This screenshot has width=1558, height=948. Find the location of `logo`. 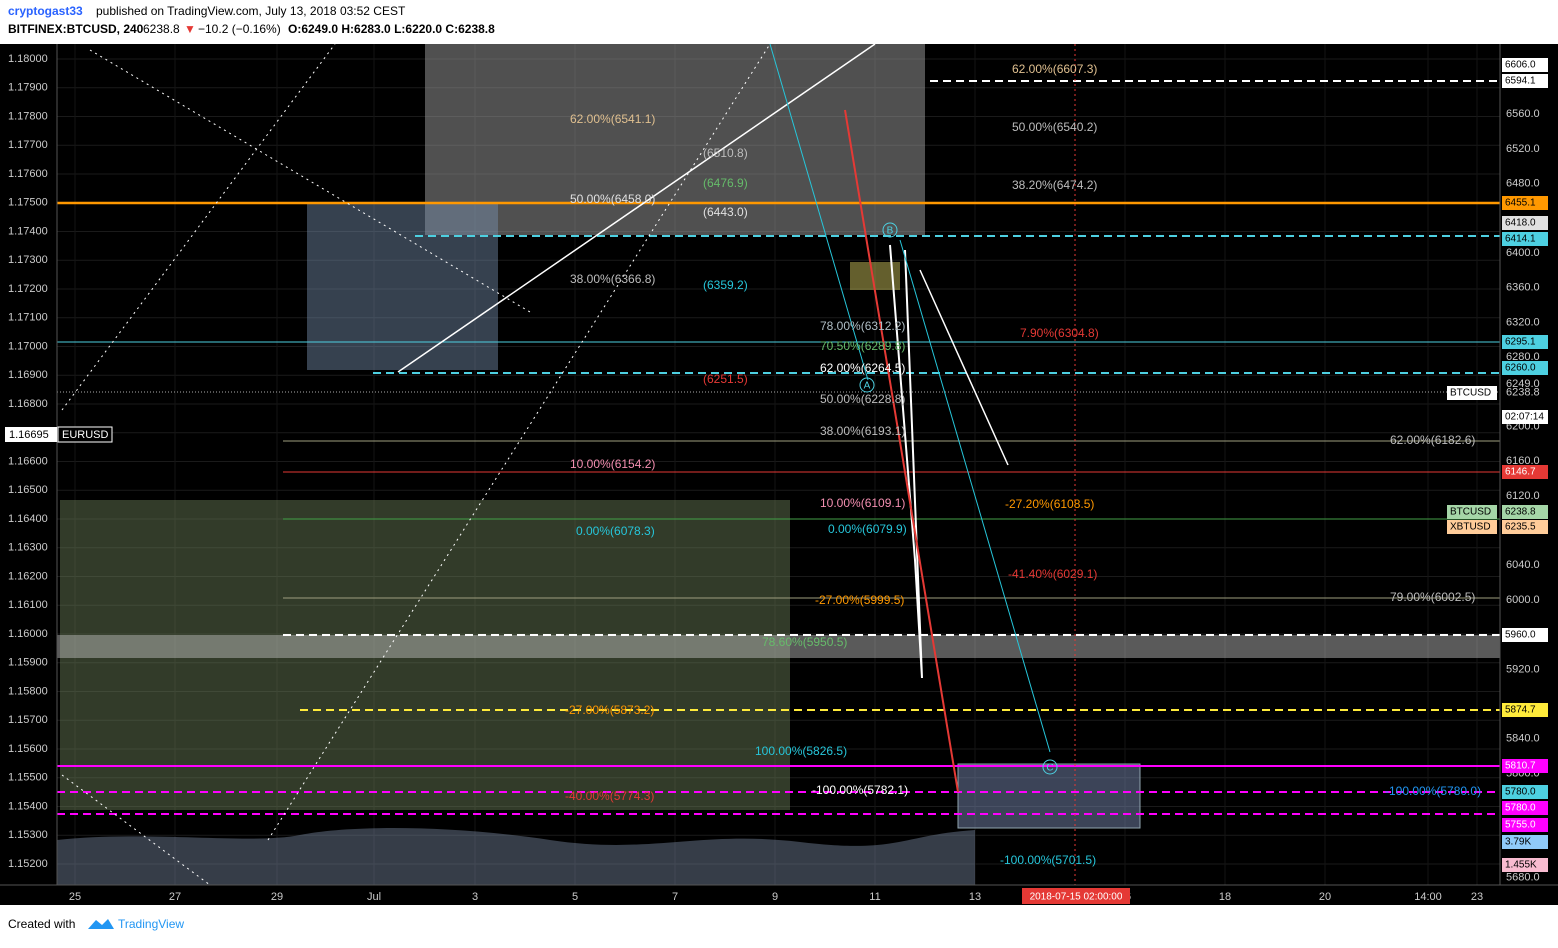

logo is located at coordinates (101, 924).